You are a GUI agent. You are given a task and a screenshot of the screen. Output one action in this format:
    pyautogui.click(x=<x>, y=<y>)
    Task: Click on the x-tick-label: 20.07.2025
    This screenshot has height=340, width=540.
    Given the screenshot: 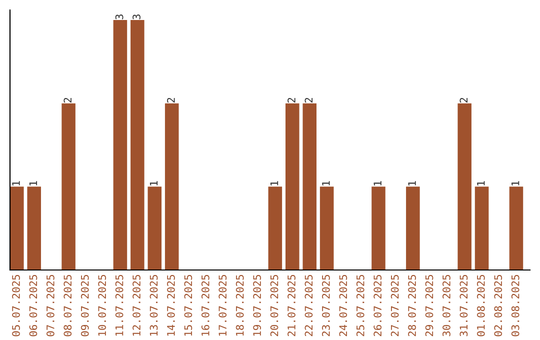 What is the action you would take?
    pyautogui.click(x=274, y=305)
    